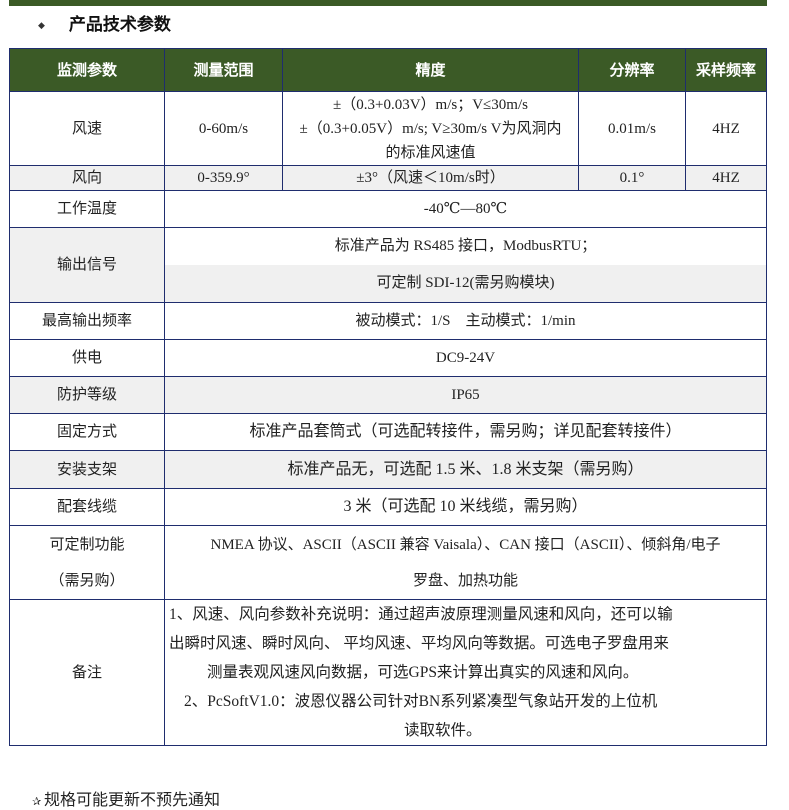  Describe the element at coordinates (87, 395) in the screenshot. I see `label-cell: 防护等级` at that location.